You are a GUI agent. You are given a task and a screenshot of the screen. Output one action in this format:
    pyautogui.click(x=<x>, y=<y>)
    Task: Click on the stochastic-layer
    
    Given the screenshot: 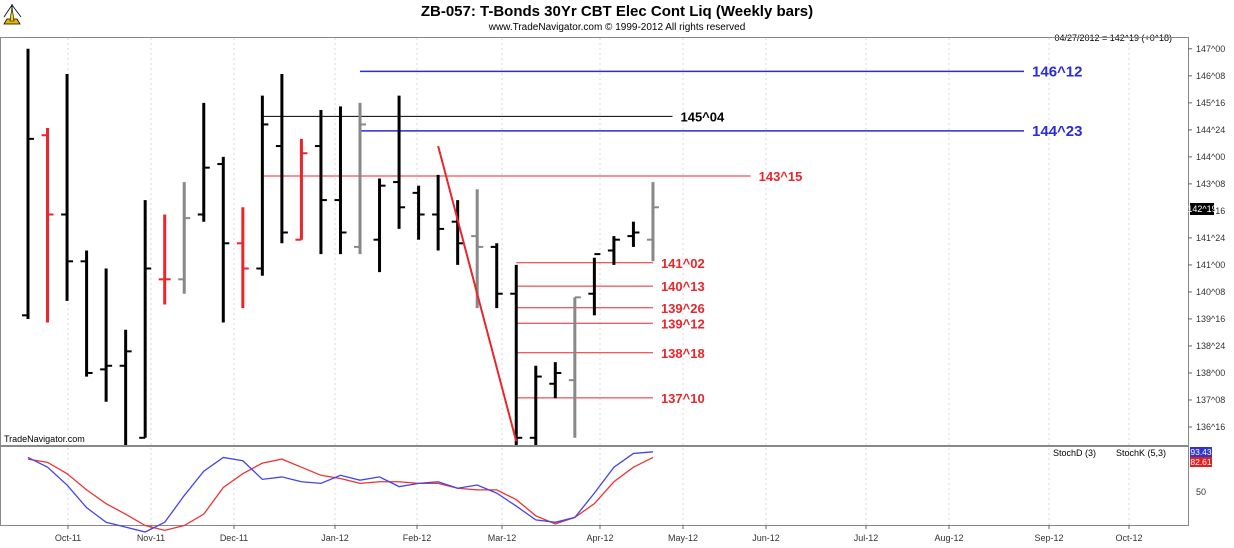 What is the action you would take?
    pyautogui.click(x=340, y=492)
    